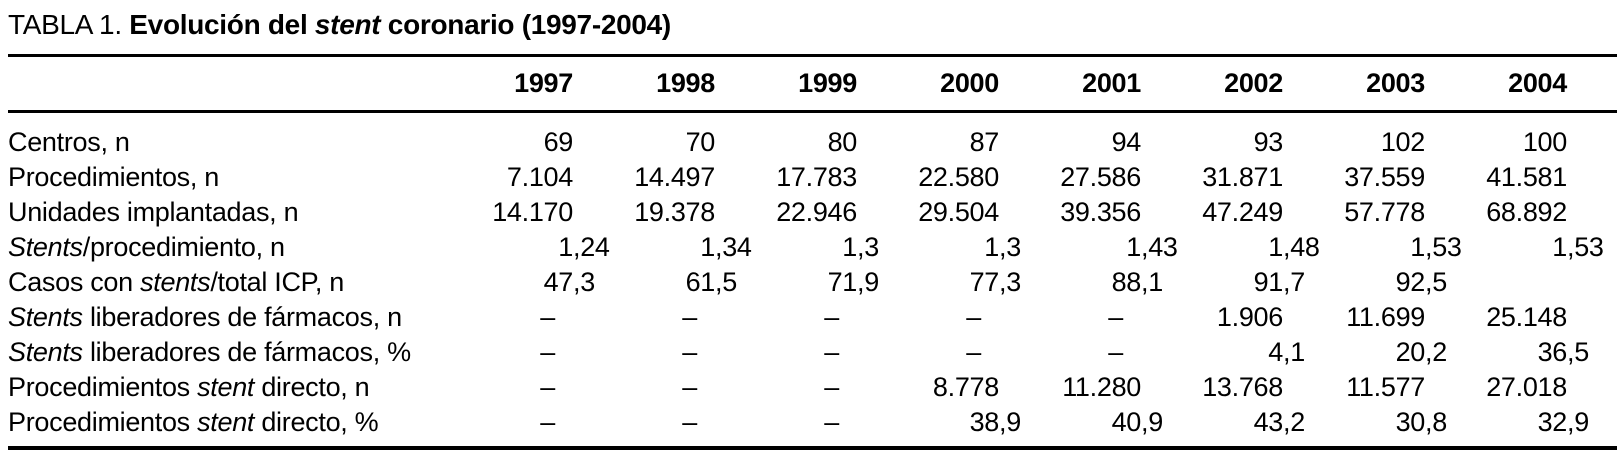 The height and width of the screenshot is (465, 1623). I want to click on value-cell: 4,1, so click(1286, 352).